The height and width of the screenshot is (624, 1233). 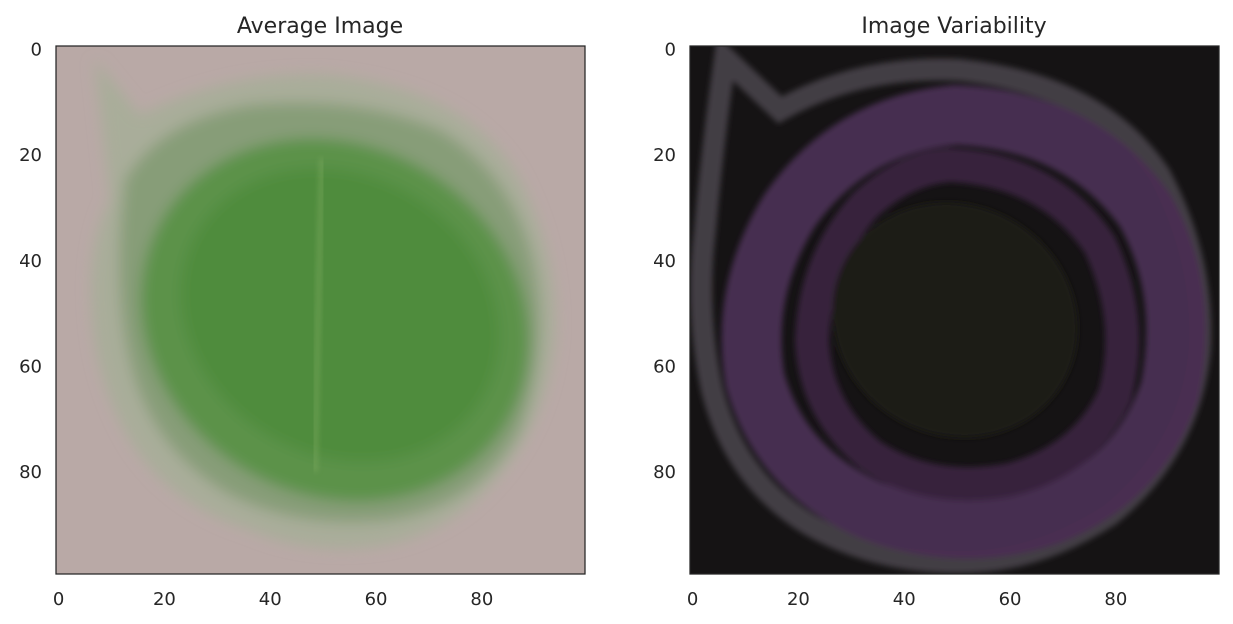 I want to click on leaf-core, so click(x=340, y=315).